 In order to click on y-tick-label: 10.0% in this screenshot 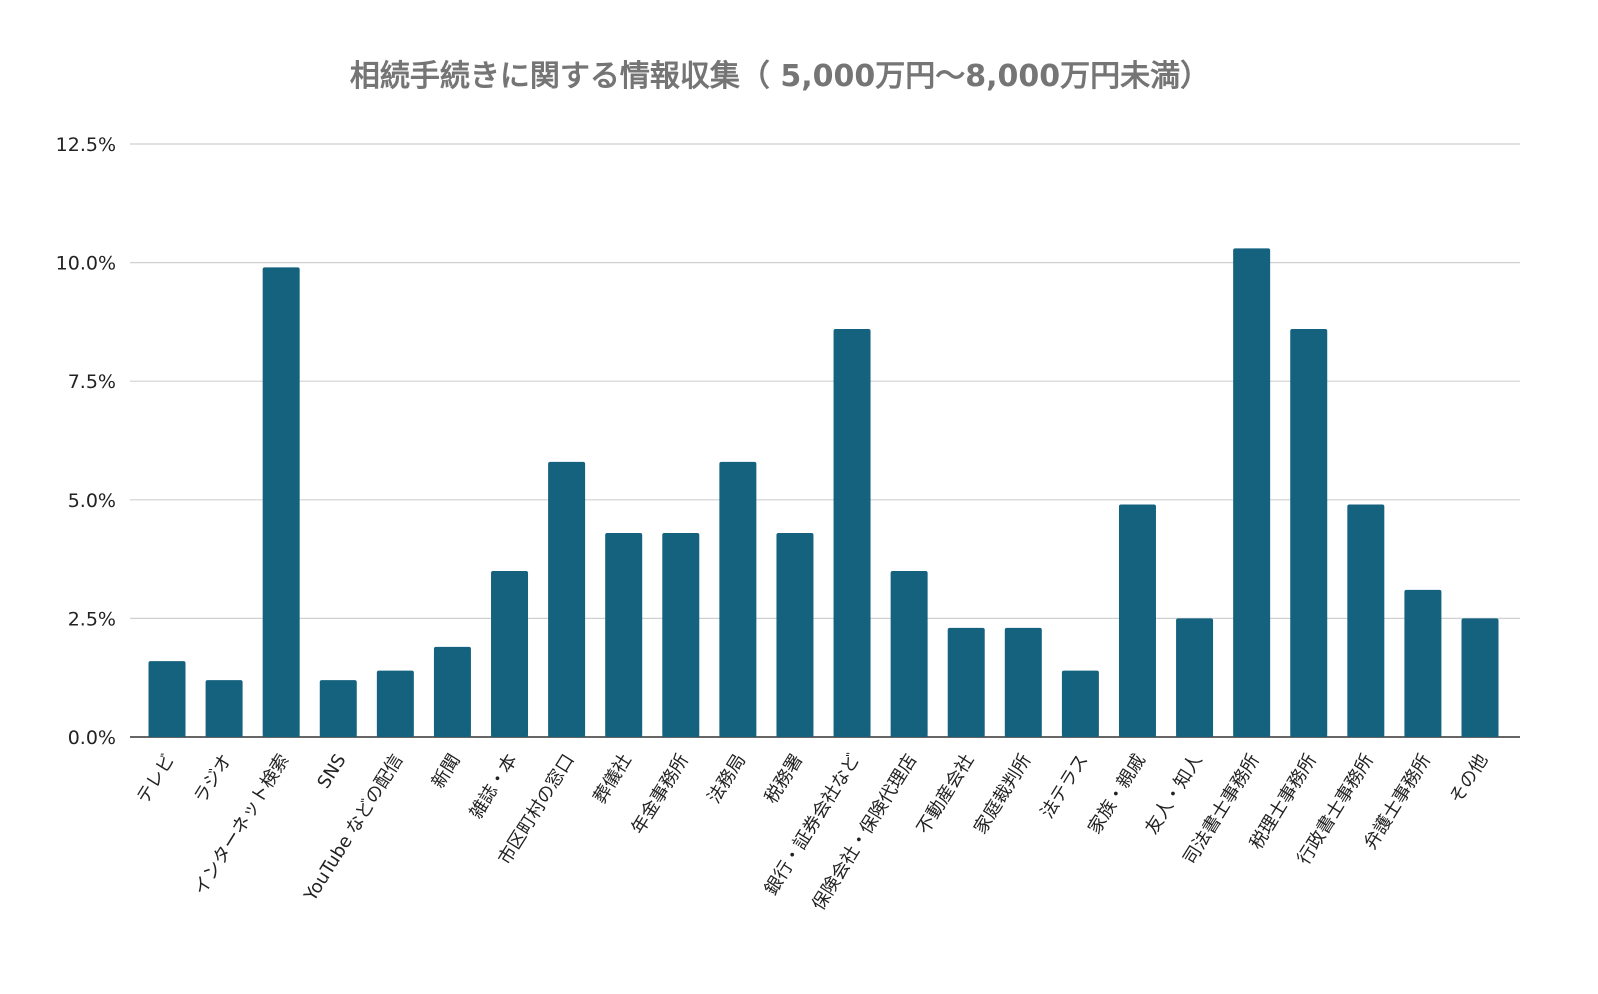, I will do `click(86, 264)`.